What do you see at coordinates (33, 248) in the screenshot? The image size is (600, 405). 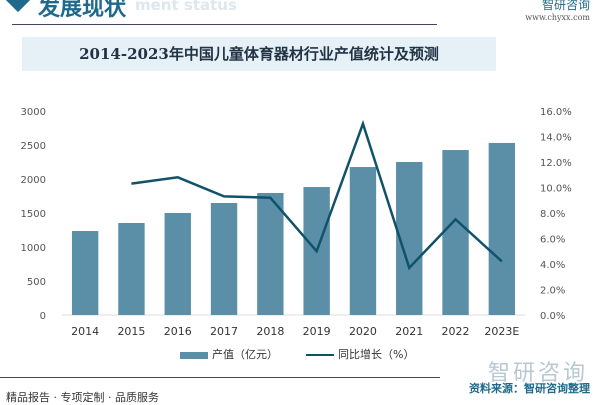 I see `y-left-tick-label: 1000` at bounding box center [33, 248].